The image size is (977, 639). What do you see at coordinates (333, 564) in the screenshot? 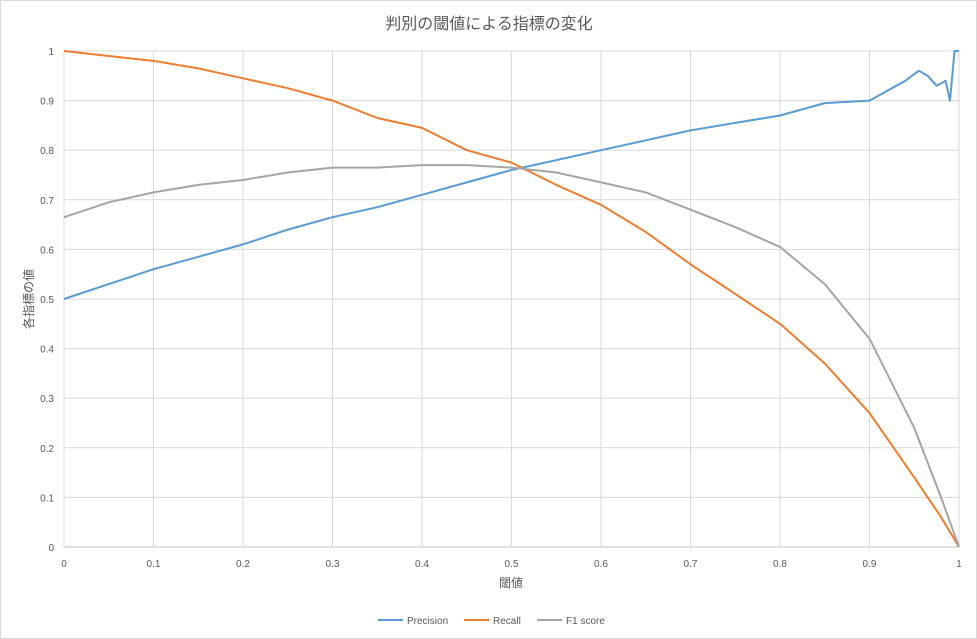
I see `x-tick-label: 0.3` at bounding box center [333, 564].